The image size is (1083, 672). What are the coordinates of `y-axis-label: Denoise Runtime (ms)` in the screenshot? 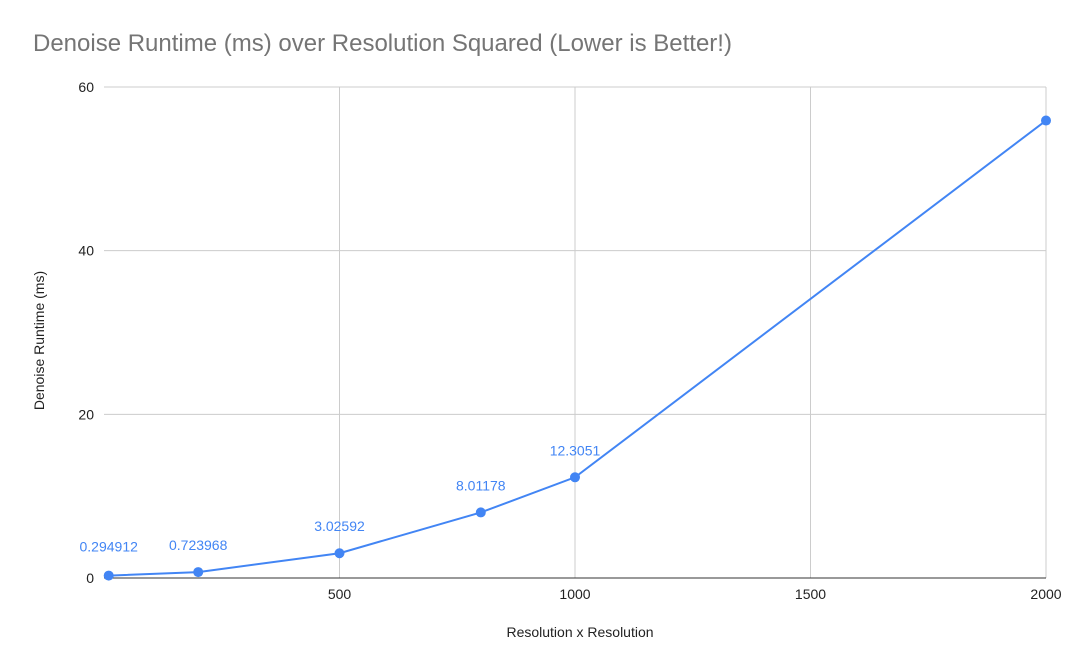 It's located at (39, 340).